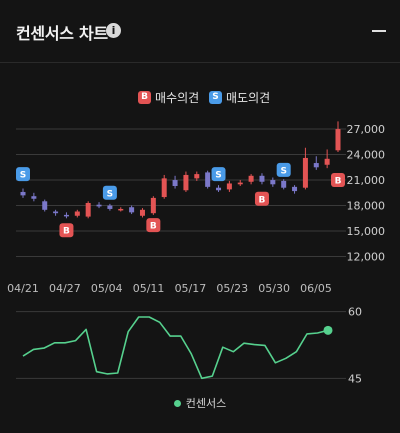 Image resolution: width=400 pixels, height=433 pixels. I want to click on x-tick-label: 05/17, so click(191, 288).